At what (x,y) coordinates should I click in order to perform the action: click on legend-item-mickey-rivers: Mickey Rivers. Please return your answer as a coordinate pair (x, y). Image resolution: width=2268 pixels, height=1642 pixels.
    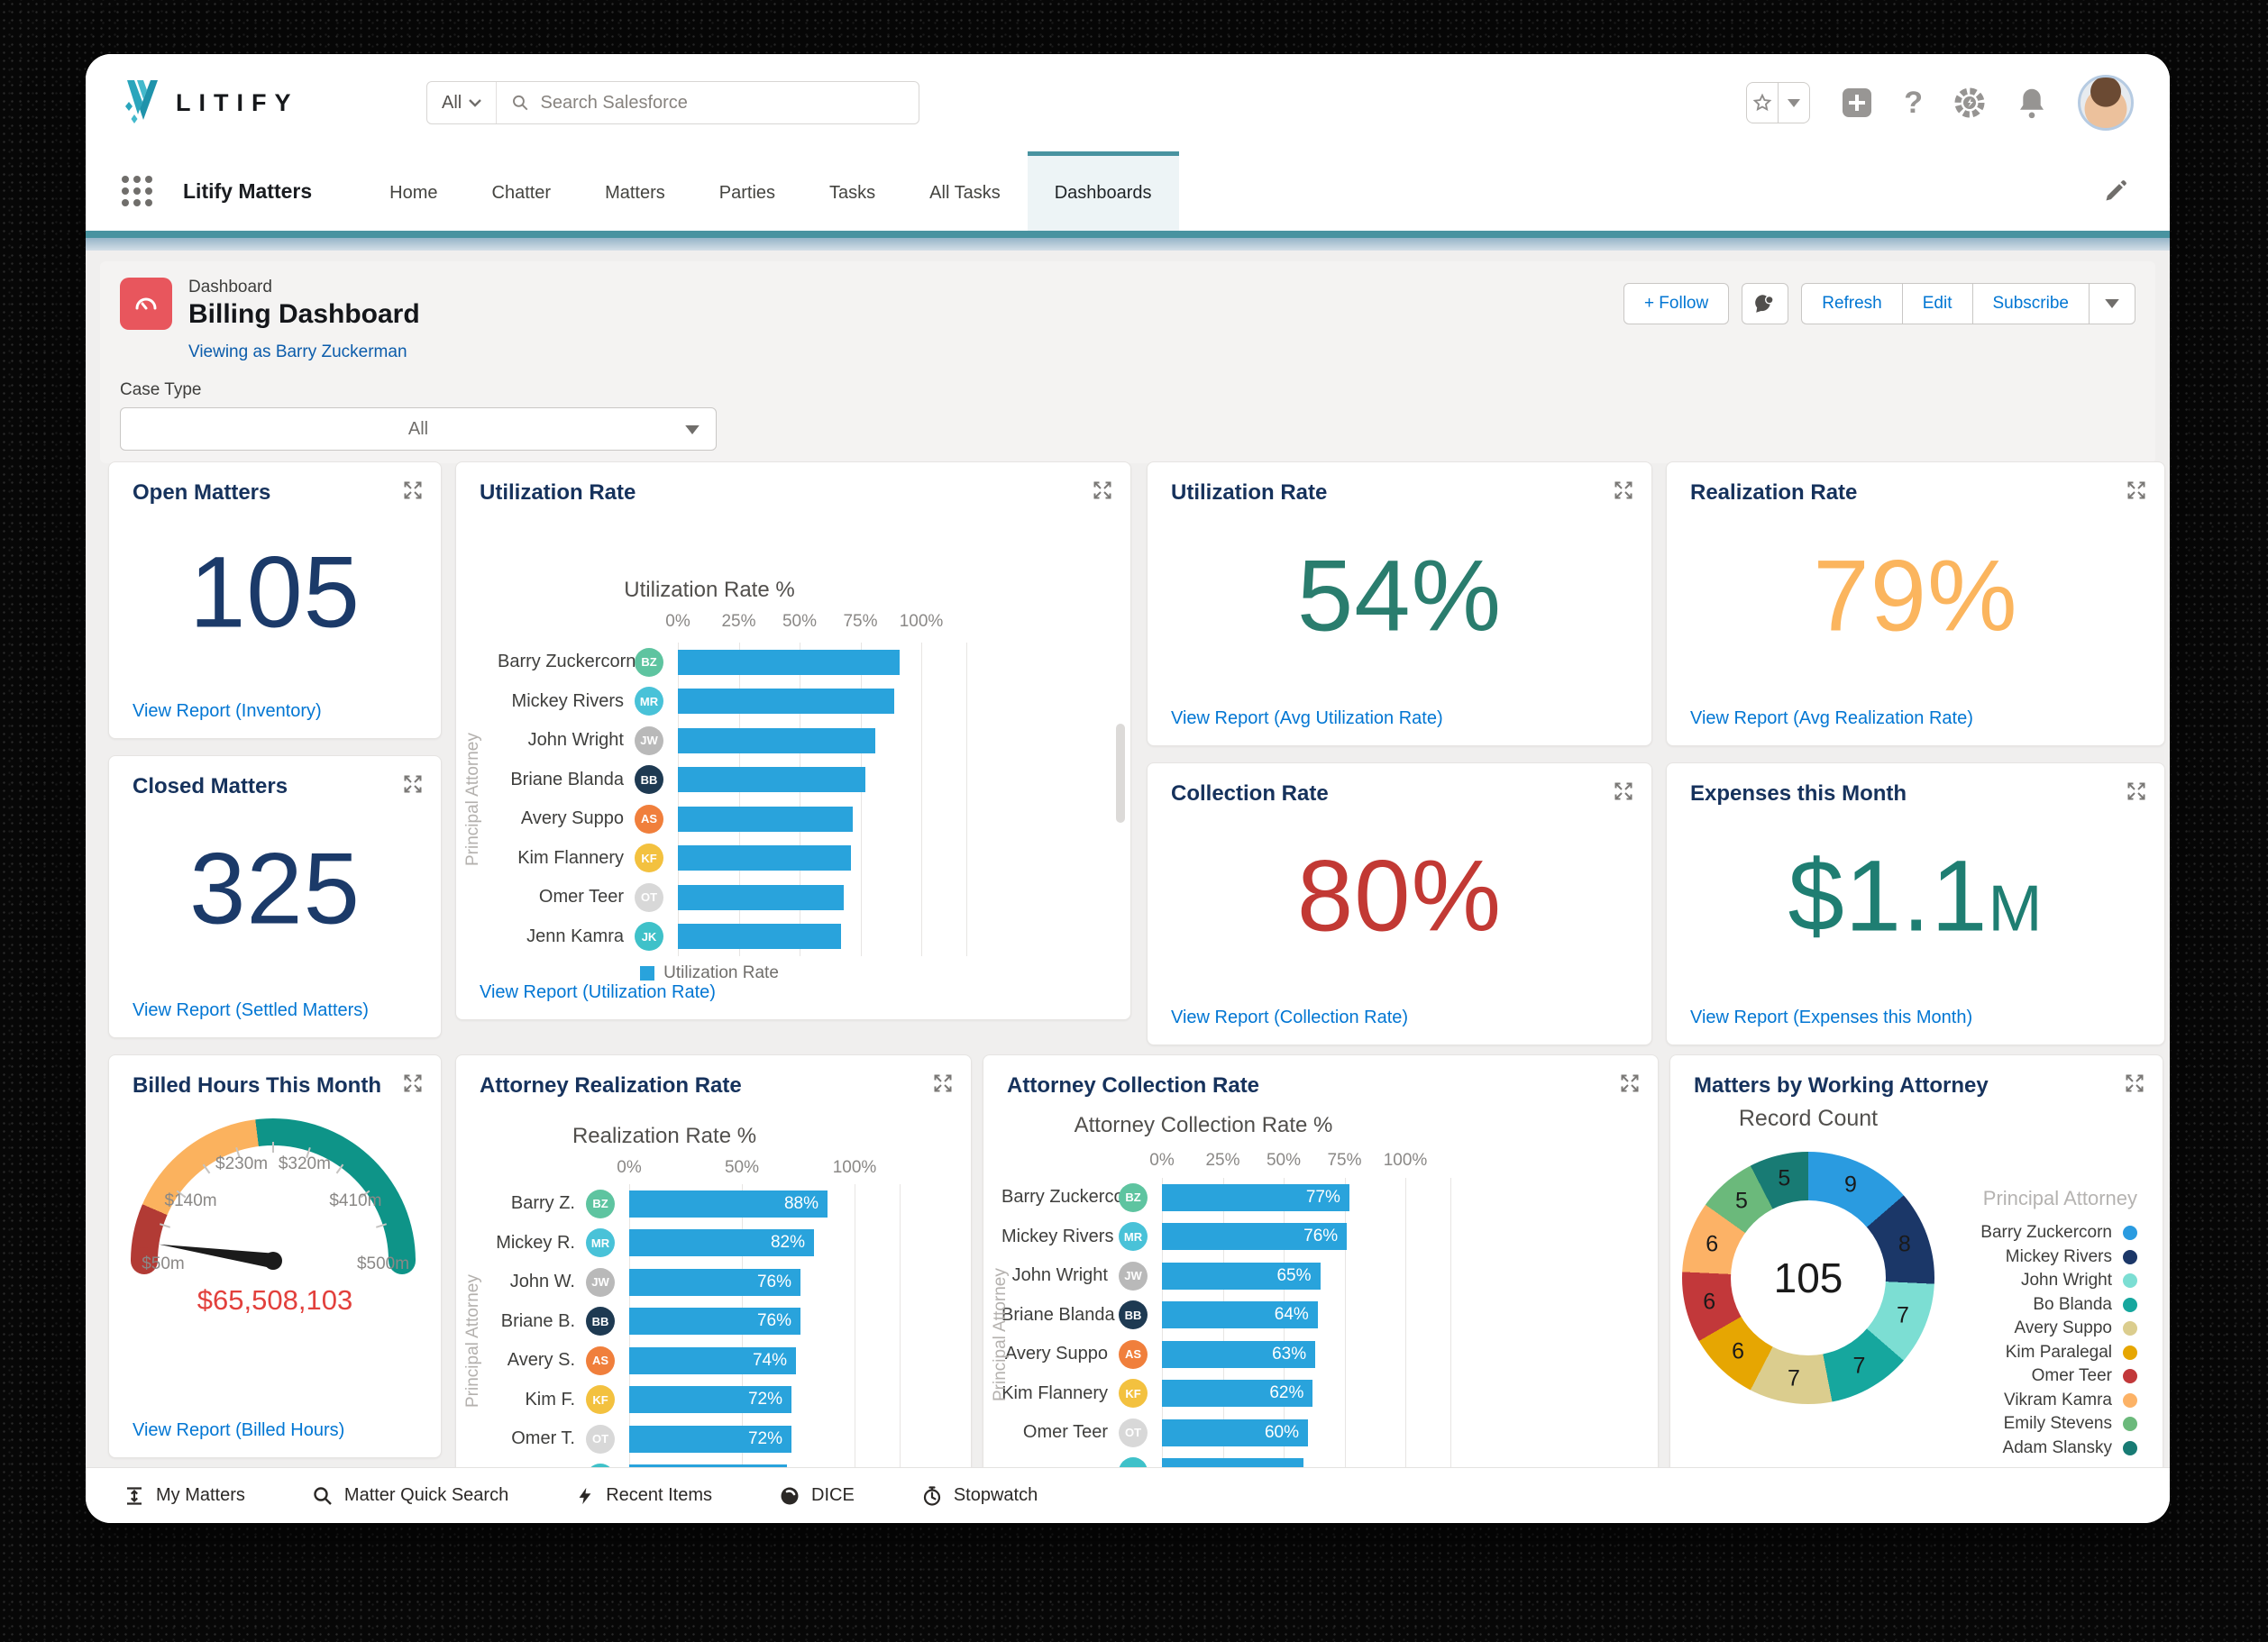
    Looking at the image, I should click on (2029, 1257).